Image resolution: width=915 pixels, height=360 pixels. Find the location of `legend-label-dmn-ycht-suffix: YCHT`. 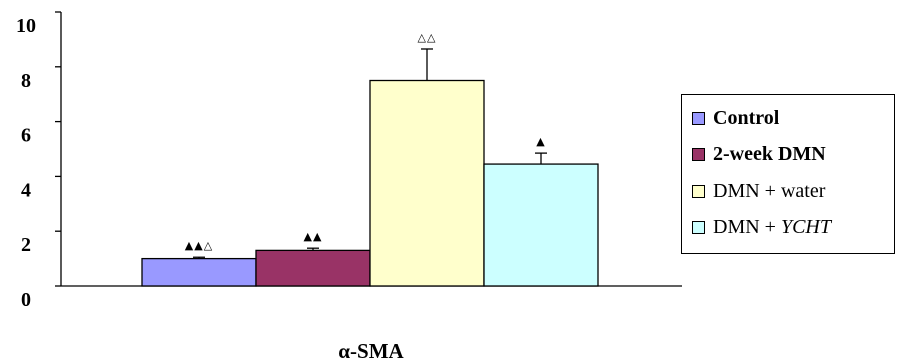

legend-label-dmn-ycht-suffix: YCHT is located at coordinates (805, 226).